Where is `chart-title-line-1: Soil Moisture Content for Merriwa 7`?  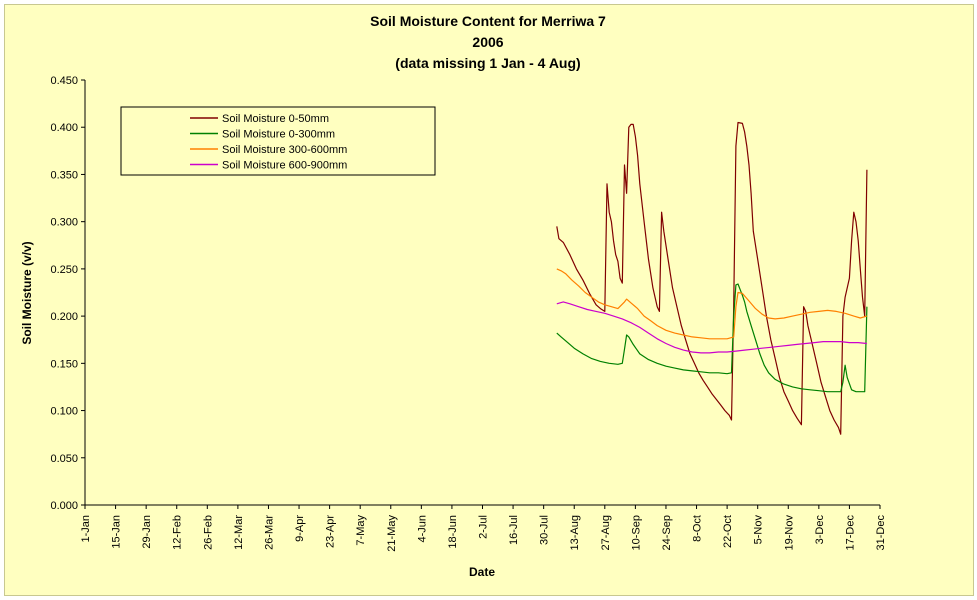
chart-title-line-1: Soil Moisture Content for Merriwa 7 is located at coordinates (488, 21).